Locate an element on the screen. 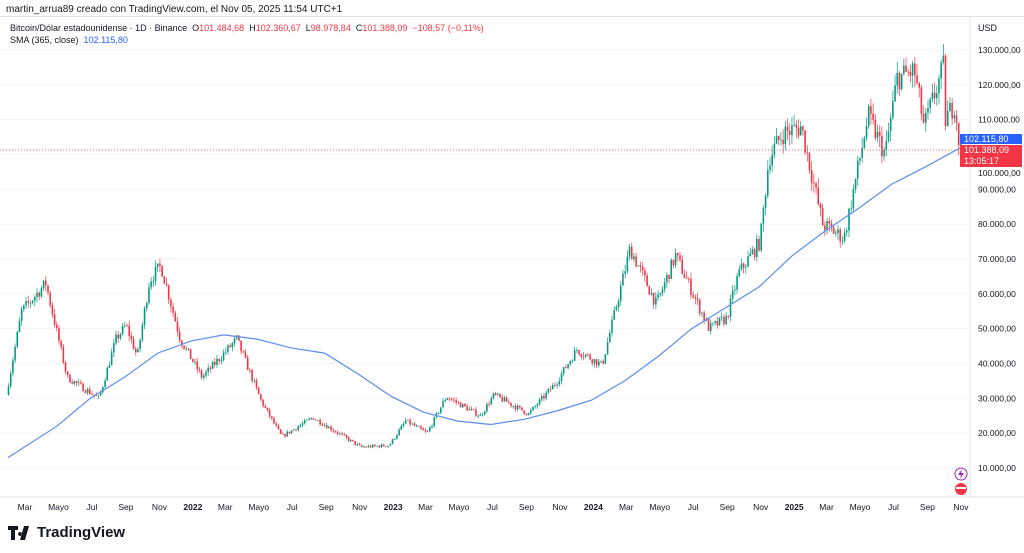 Image resolution: width=1024 pixels, height=553 pixels. x-tick-label: Mar is located at coordinates (225, 507).